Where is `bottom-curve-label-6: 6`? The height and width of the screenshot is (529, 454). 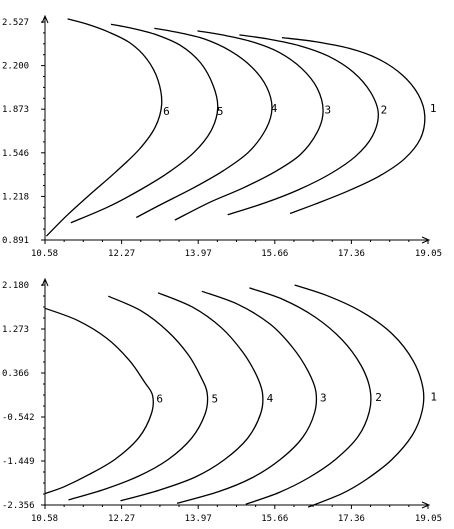
bottom-curve-label-6: 6 is located at coordinates (159, 398).